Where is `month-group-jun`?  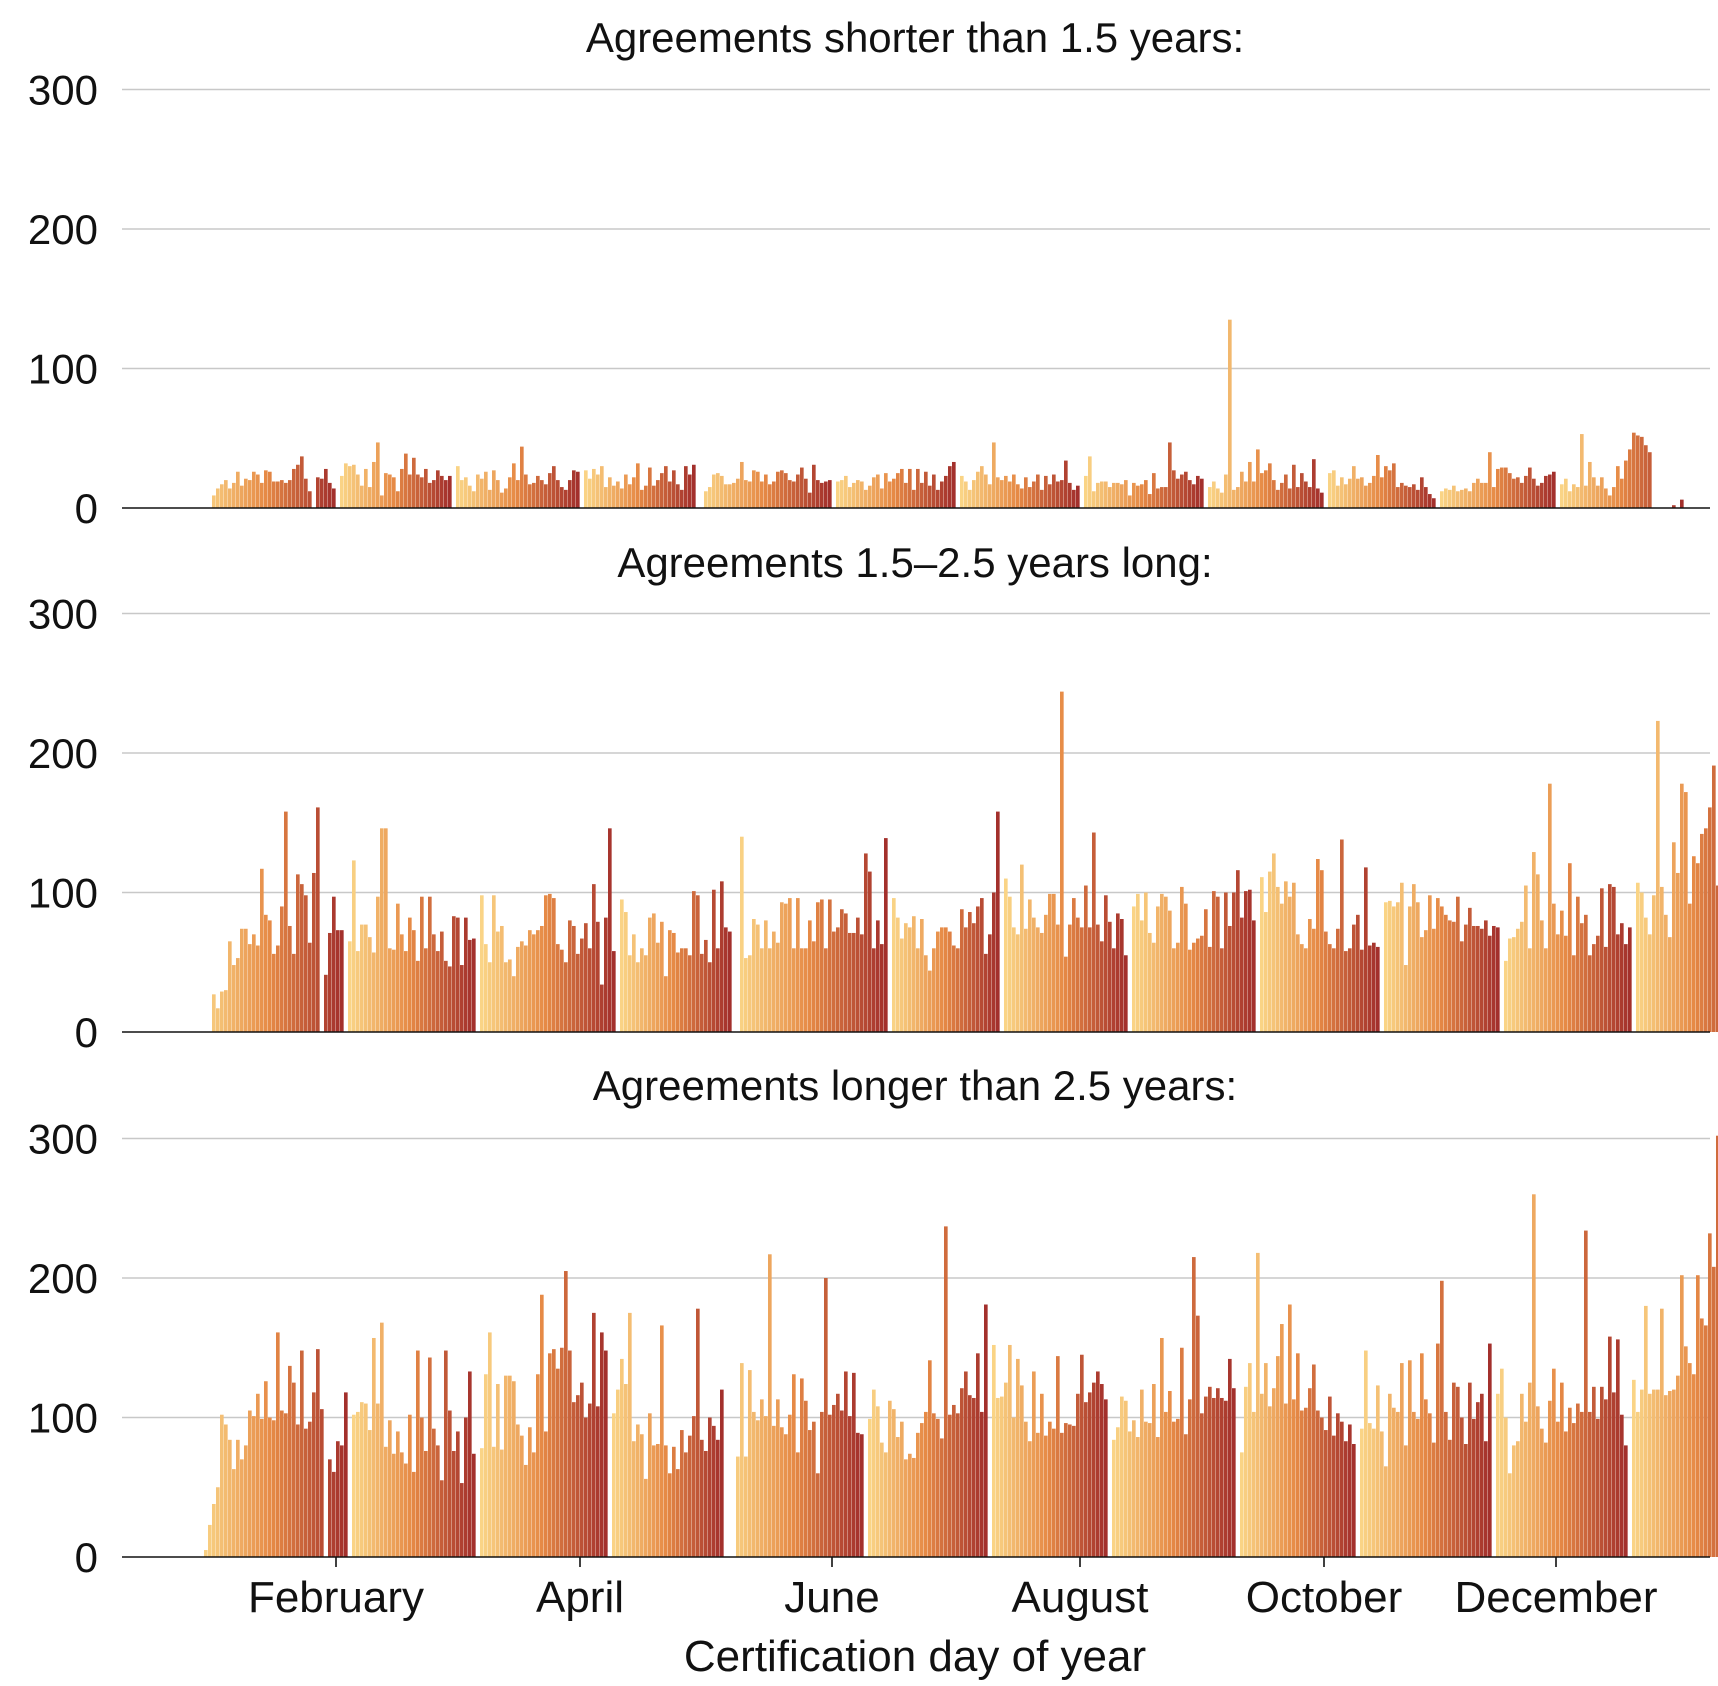 month-group-jun is located at coordinates (896, 484).